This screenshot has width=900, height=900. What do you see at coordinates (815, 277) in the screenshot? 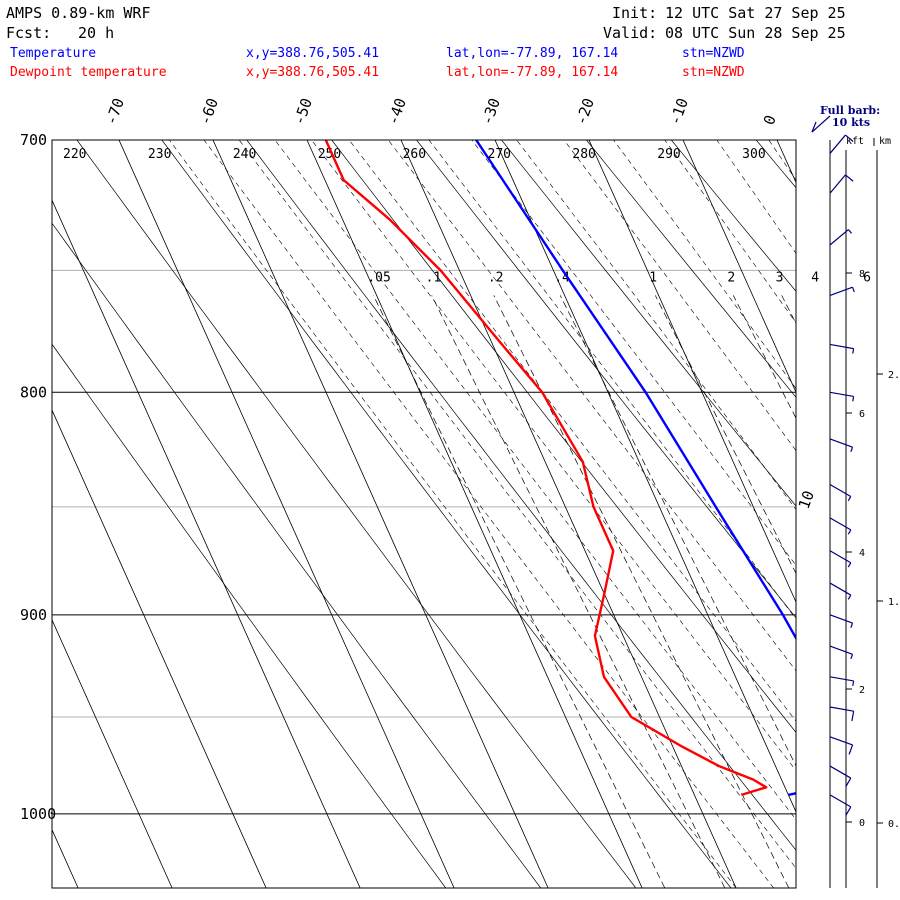
I see `mixing-ratio-label: 4` at bounding box center [815, 277].